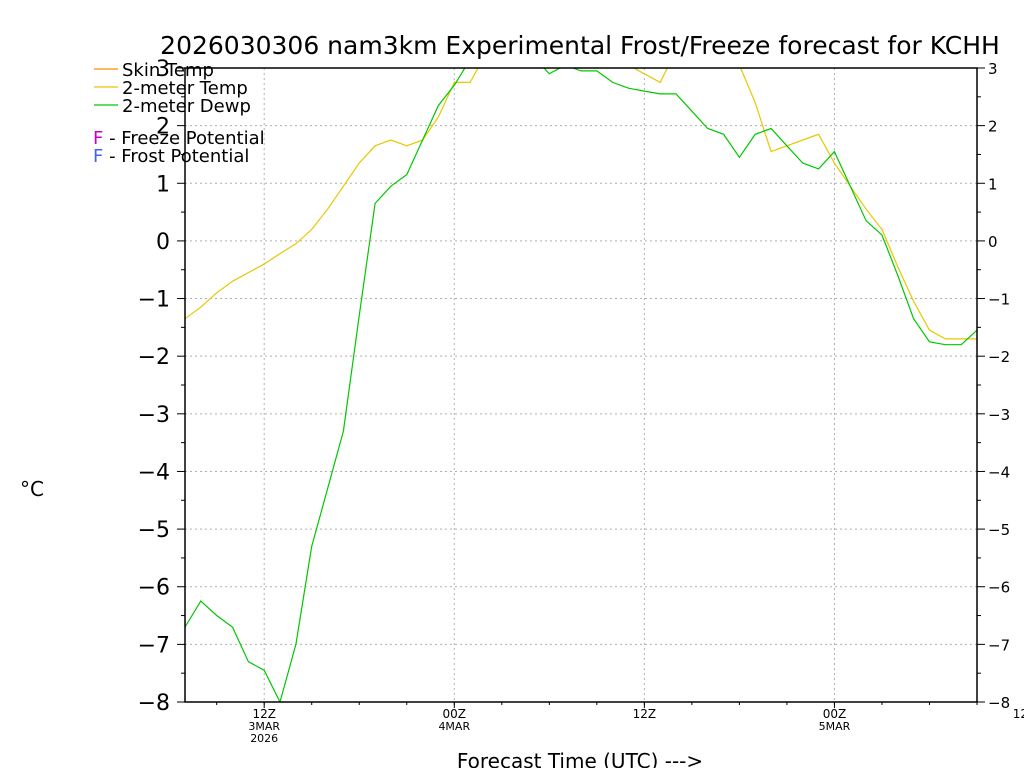 Image resolution: width=1024 pixels, height=768 pixels. What do you see at coordinates (264, 726) in the screenshot?
I see `x-tick-label: 3MAR` at bounding box center [264, 726].